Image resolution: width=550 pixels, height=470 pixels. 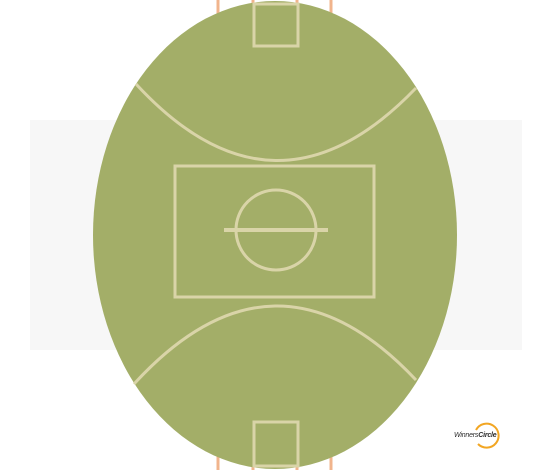 I want to click on top-goal-square, so click(x=276, y=25).